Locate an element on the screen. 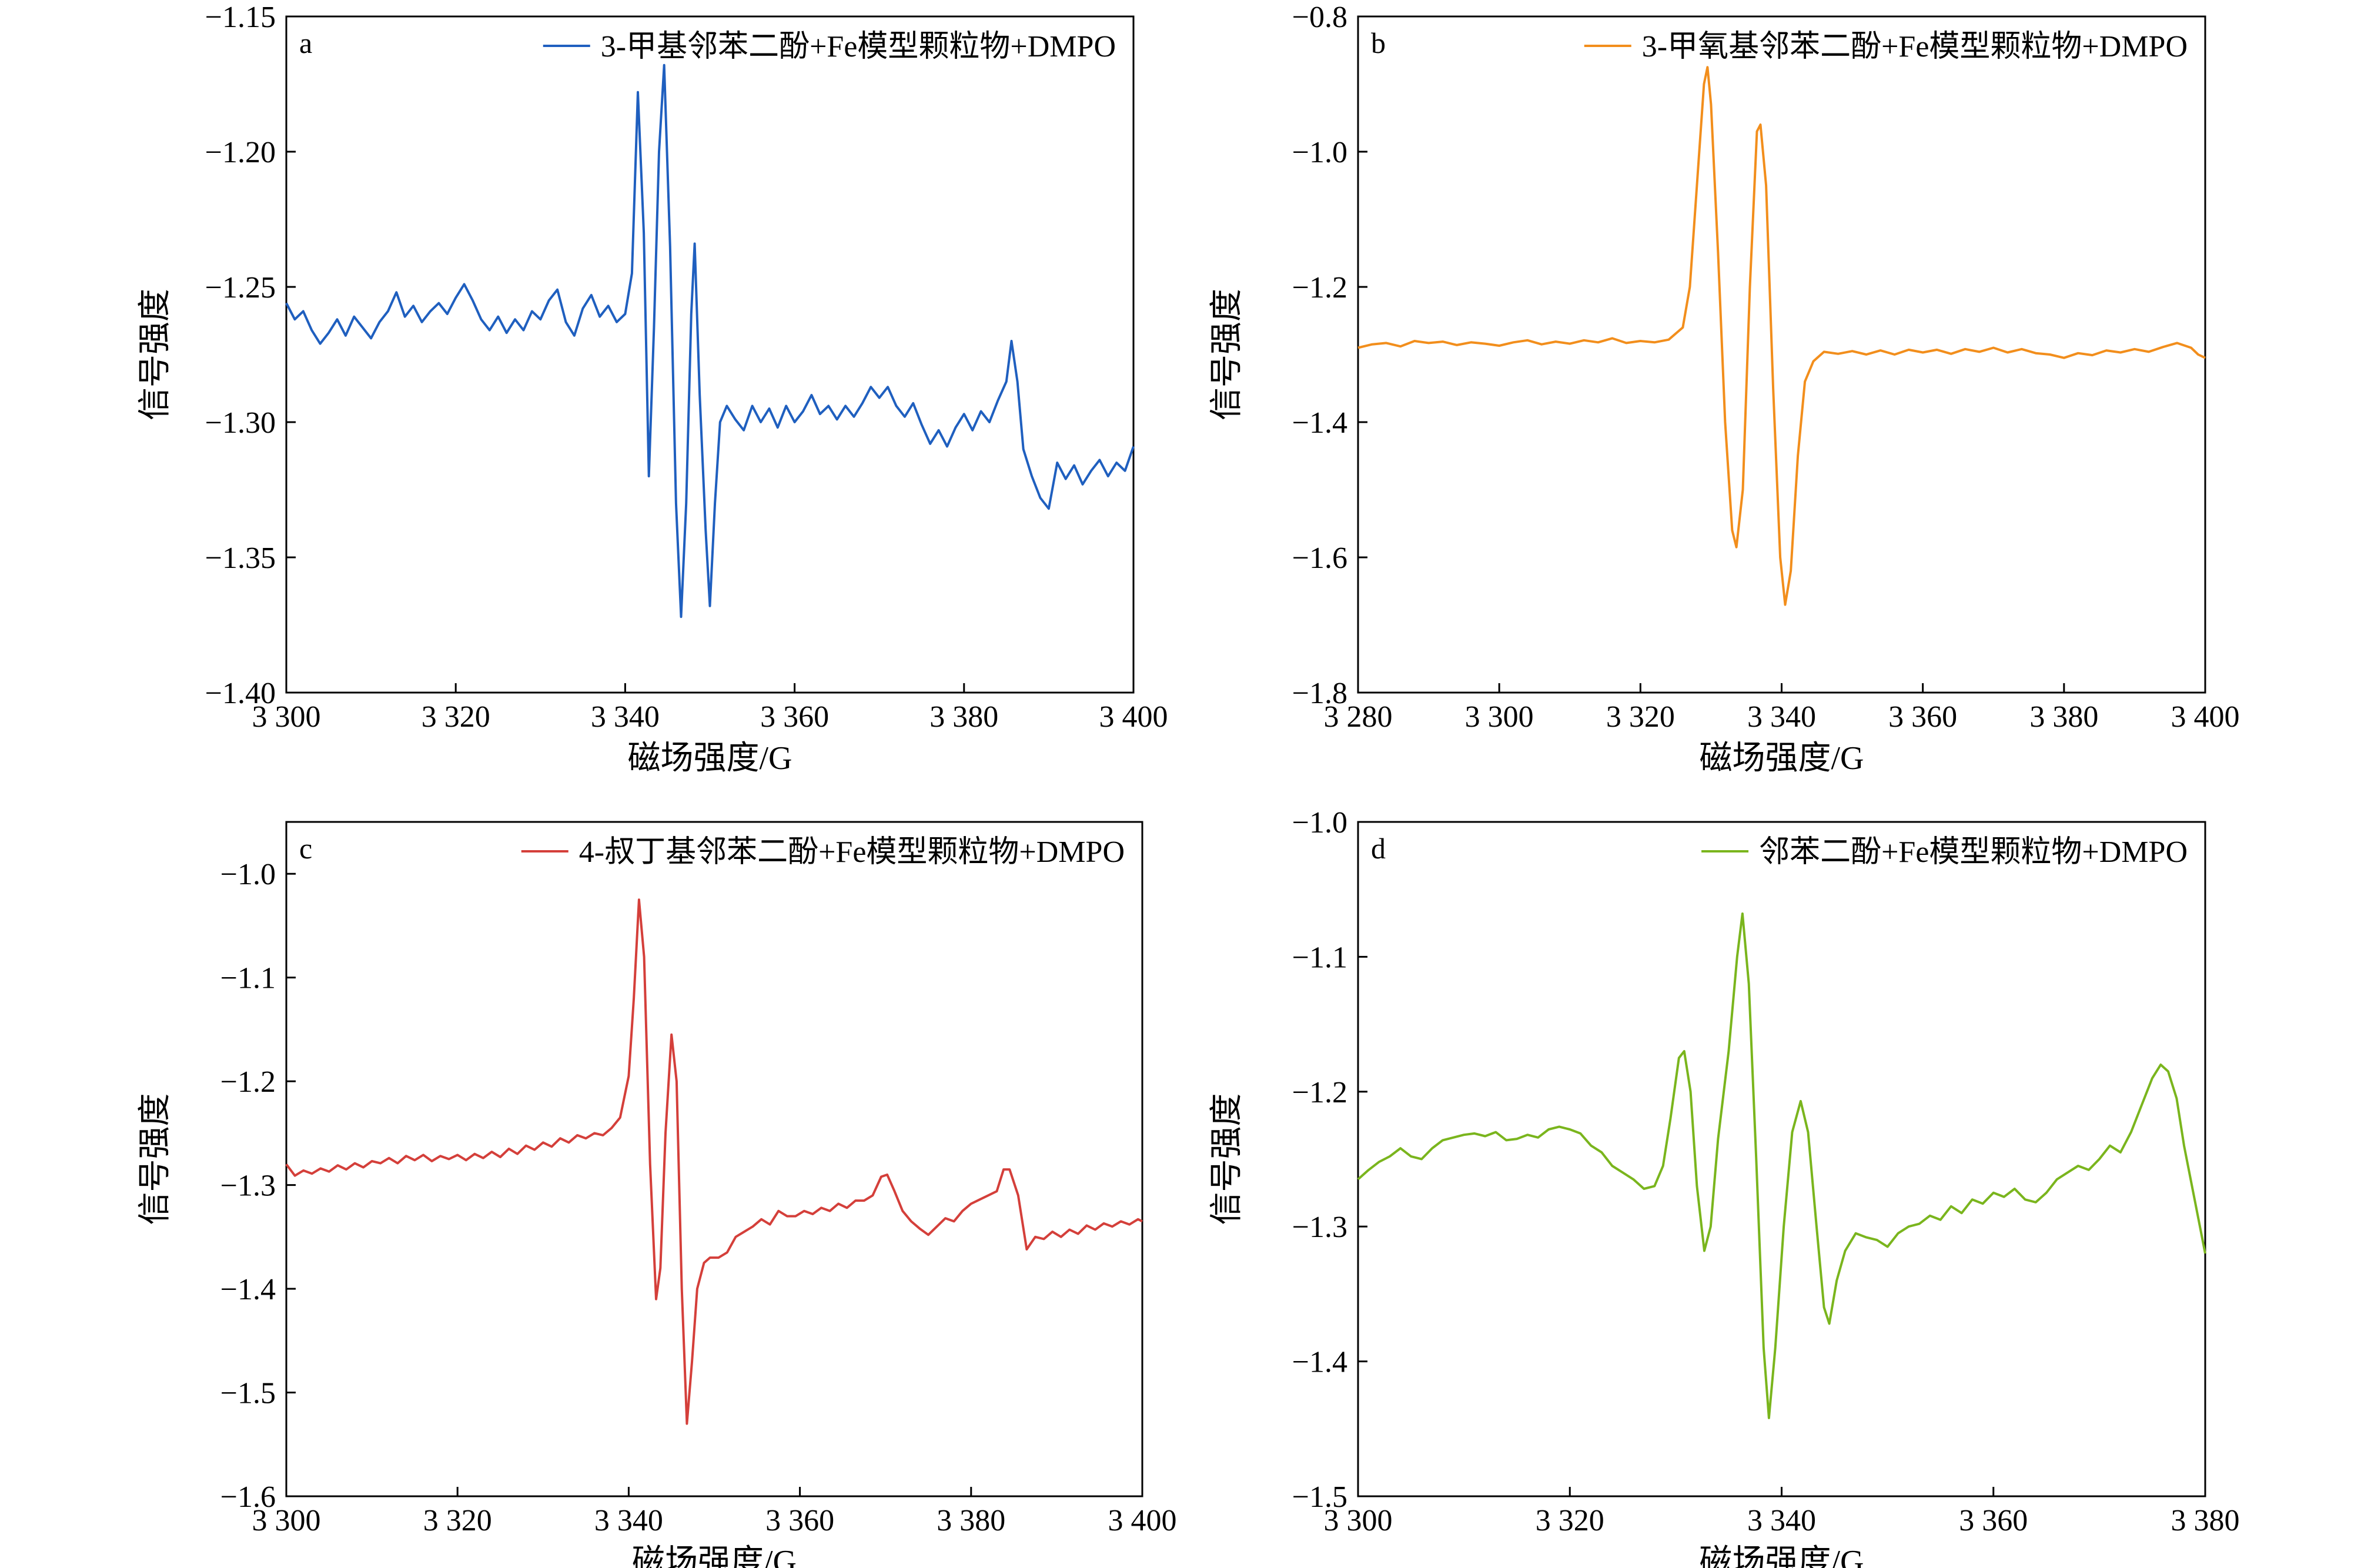 The image size is (2361, 1568). y-tick-label: −1.30 is located at coordinates (240, 423).